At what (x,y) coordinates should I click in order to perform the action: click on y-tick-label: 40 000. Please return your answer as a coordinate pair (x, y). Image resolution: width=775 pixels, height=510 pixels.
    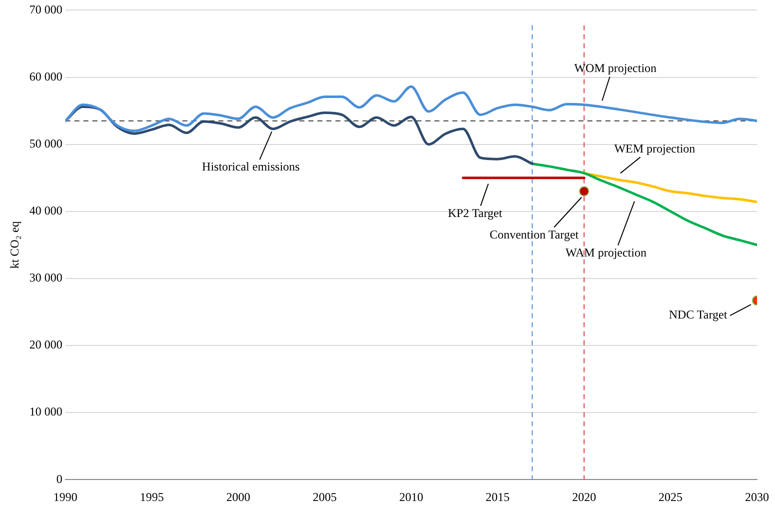
    Looking at the image, I should click on (45, 211).